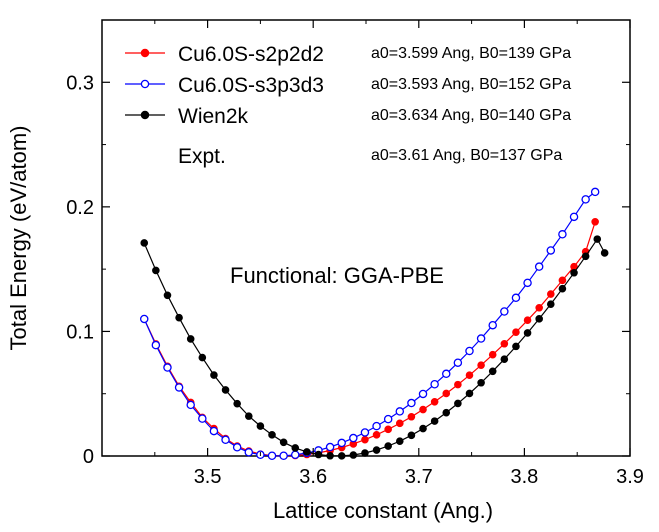 Image resolution: width=659 pixels, height=532 pixels. Describe the element at coordinates (208, 477) in the screenshot. I see `x-tick-label: 3.5` at that location.